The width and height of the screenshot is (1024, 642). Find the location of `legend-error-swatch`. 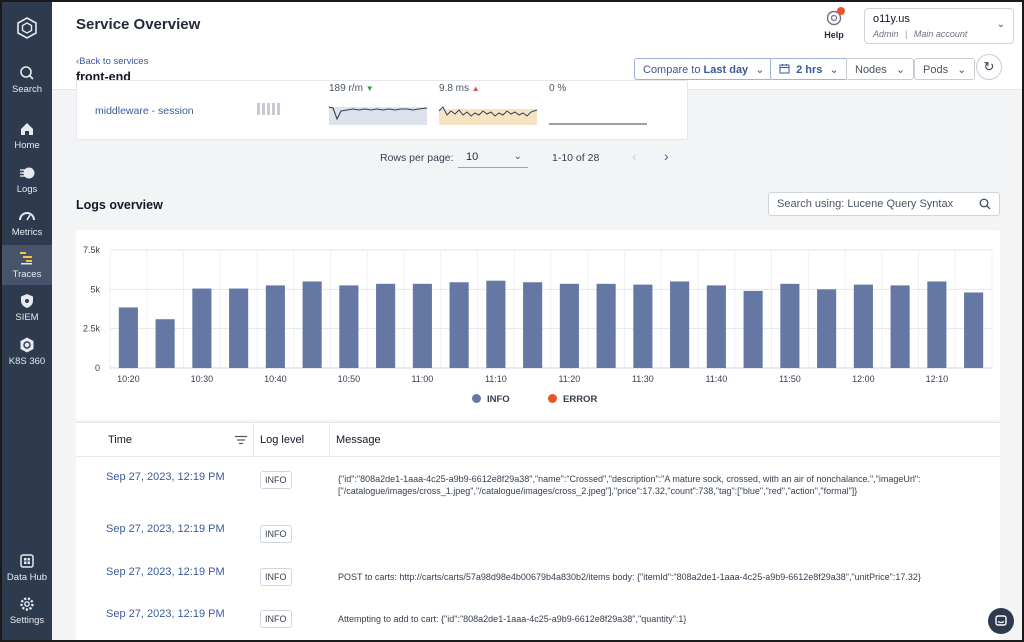

legend-error-swatch is located at coordinates (552, 398).